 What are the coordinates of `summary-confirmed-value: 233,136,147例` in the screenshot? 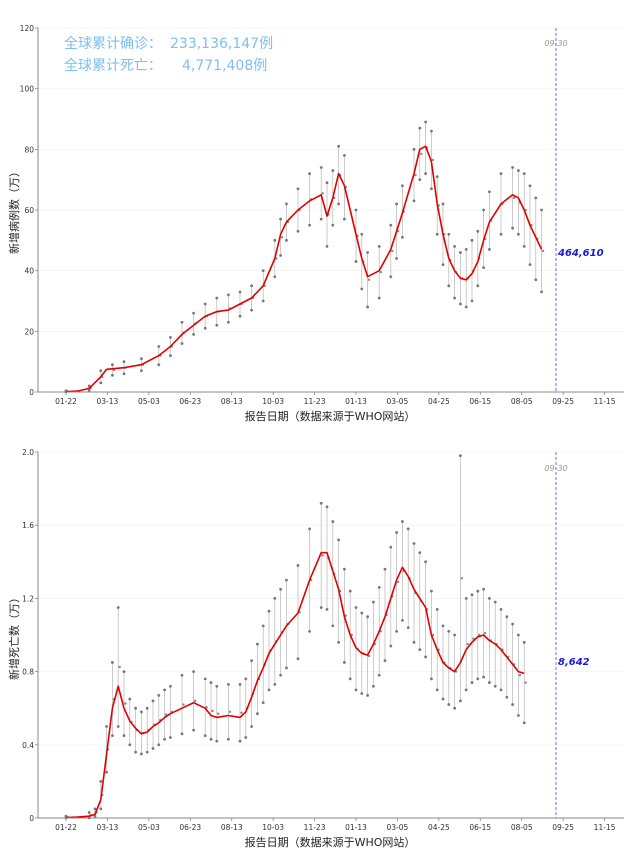 It's located at (221, 44).